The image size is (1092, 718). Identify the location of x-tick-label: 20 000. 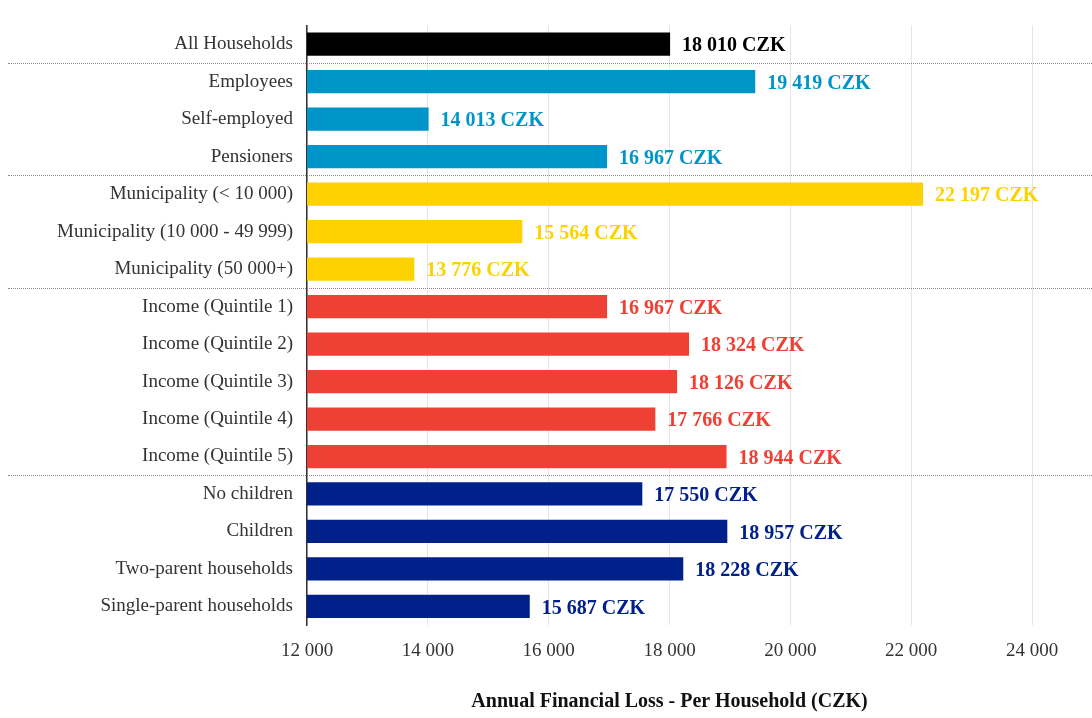
(790, 649).